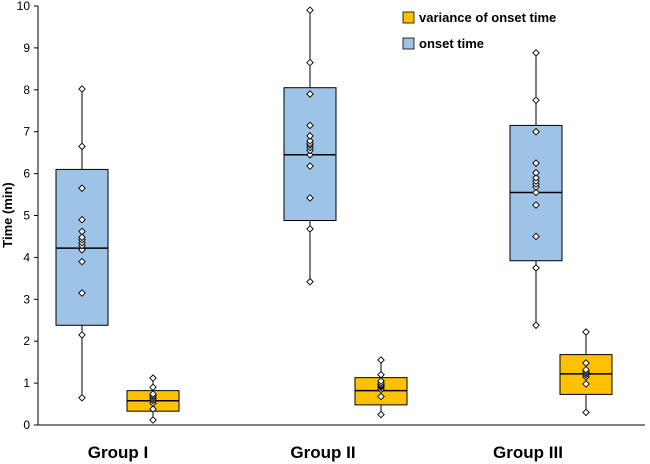  I want to click on y-tick-label: 2, so click(26, 341).